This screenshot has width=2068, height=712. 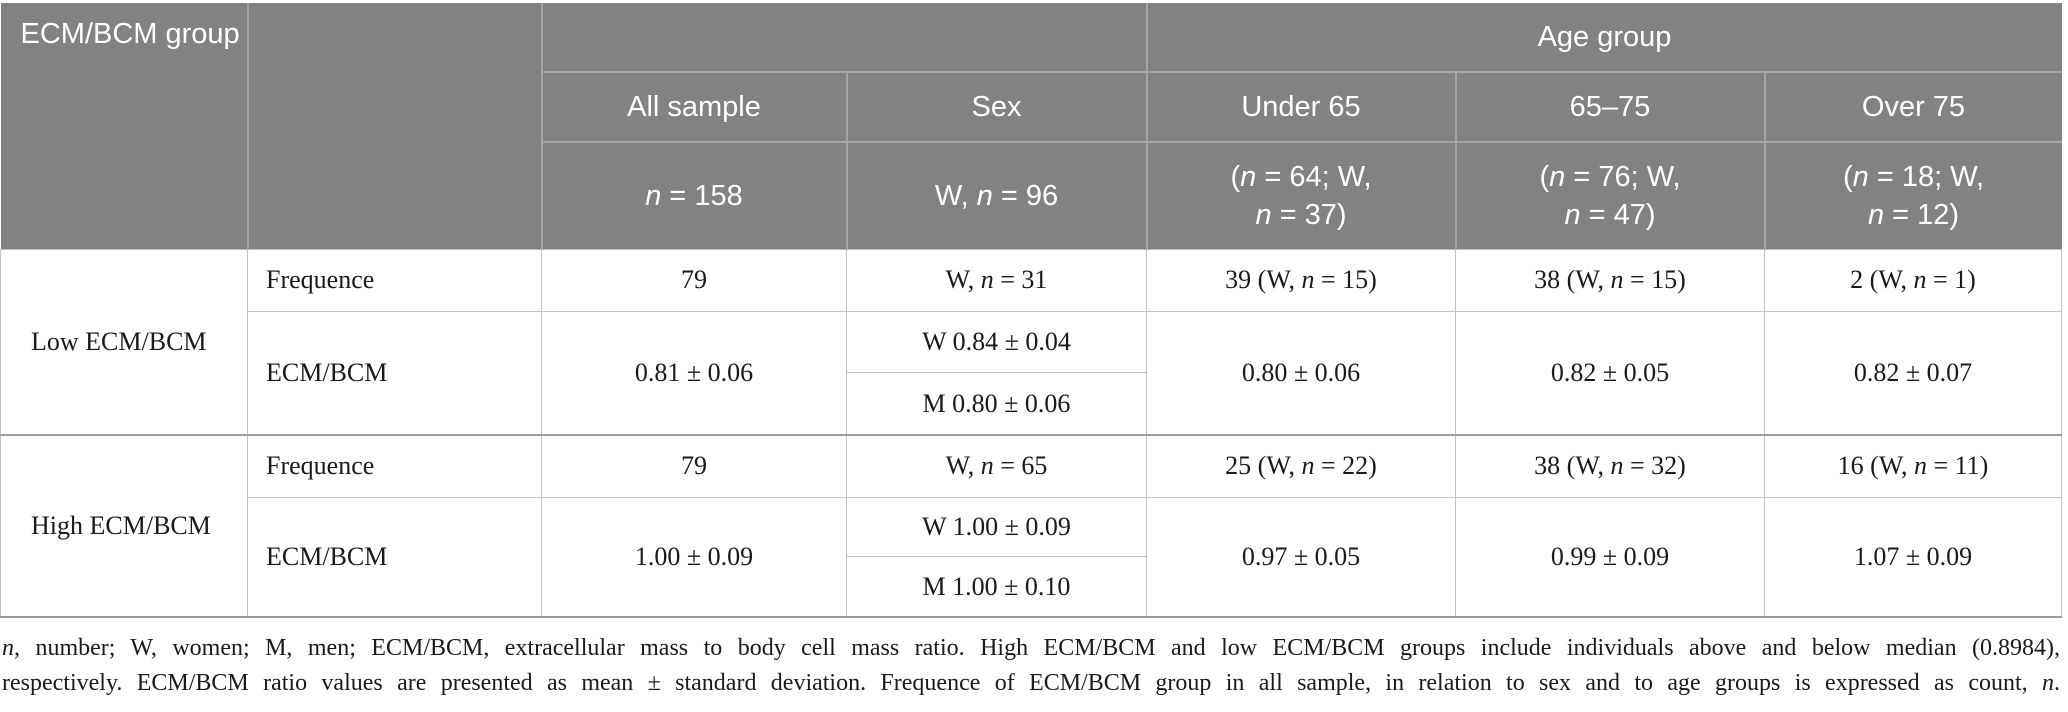 I want to click on cell-high-frequence-all-sample: 79, so click(x=694, y=466).